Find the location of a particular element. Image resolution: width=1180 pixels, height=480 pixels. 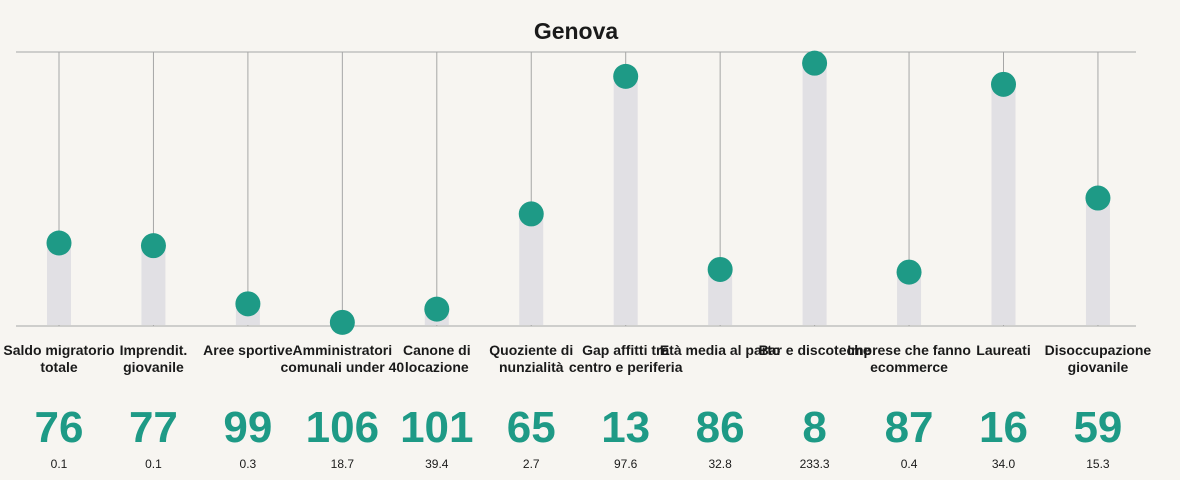

indicator-value: 15.3 is located at coordinates (1098, 464).